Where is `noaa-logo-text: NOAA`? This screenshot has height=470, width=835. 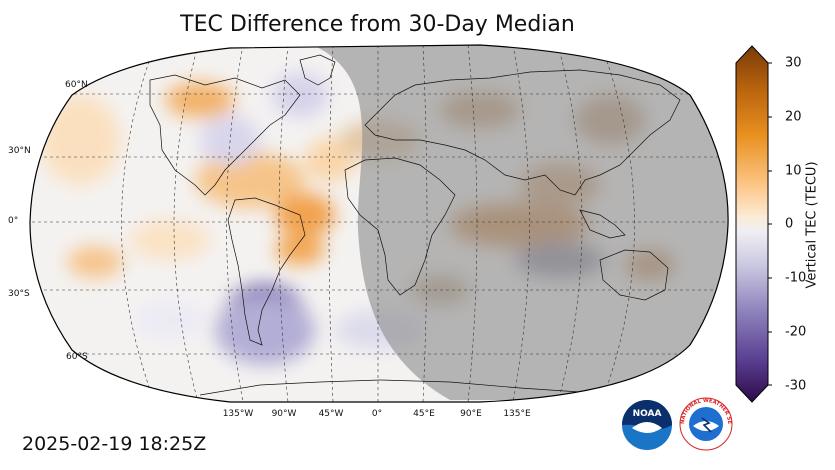 noaa-logo-text: NOAA is located at coordinates (647, 414).